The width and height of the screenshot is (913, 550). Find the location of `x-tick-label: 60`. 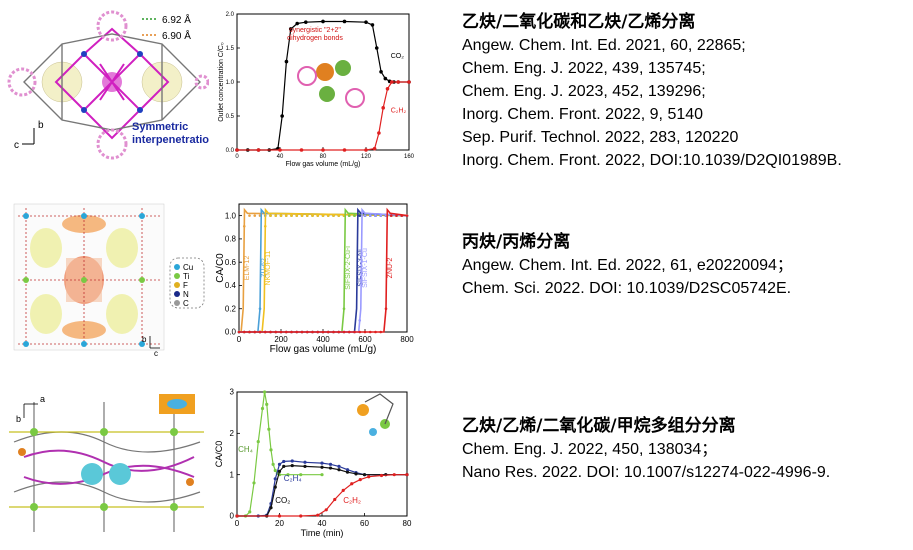

x-tick-label: 60 is located at coordinates (364, 523).